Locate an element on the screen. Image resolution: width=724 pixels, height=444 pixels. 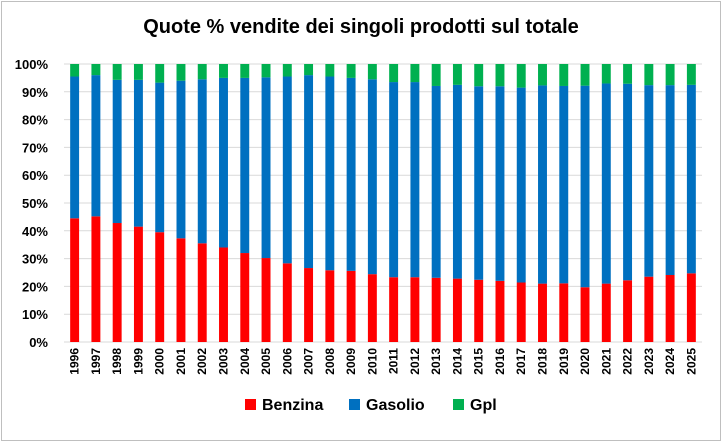
x-tick-label: 2005 is located at coordinates (266, 361).